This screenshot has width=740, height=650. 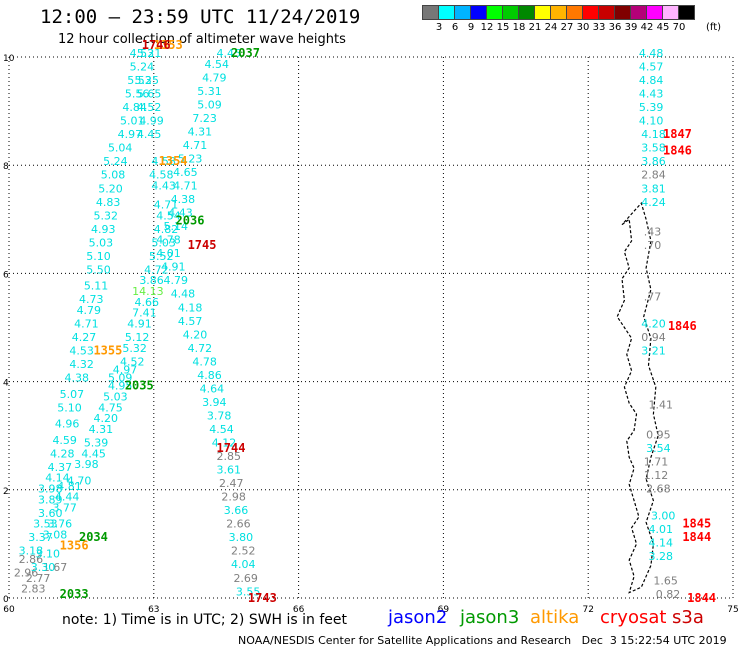 What do you see at coordinates (38, 578) in the screenshot?
I see `wave-height-value: 2.77` at bounding box center [38, 578].